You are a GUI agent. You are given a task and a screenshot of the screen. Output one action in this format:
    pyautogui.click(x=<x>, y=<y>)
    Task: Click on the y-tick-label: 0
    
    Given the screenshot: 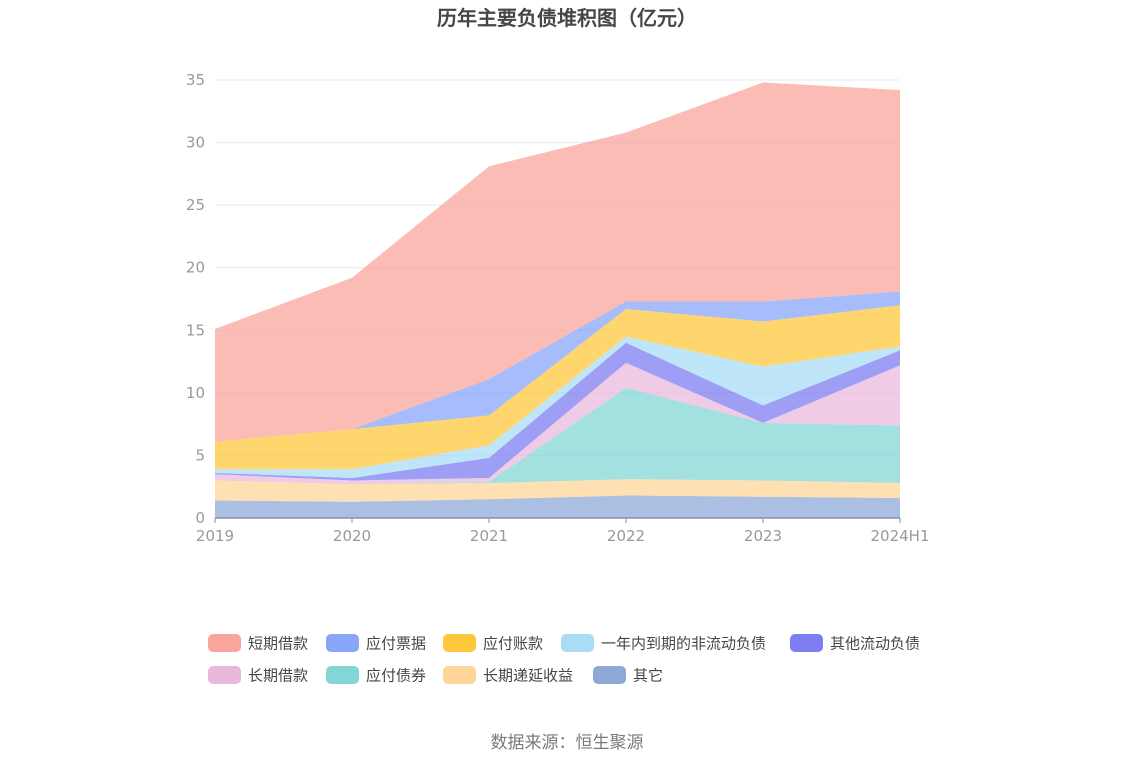 What is the action you would take?
    pyautogui.click(x=200, y=518)
    